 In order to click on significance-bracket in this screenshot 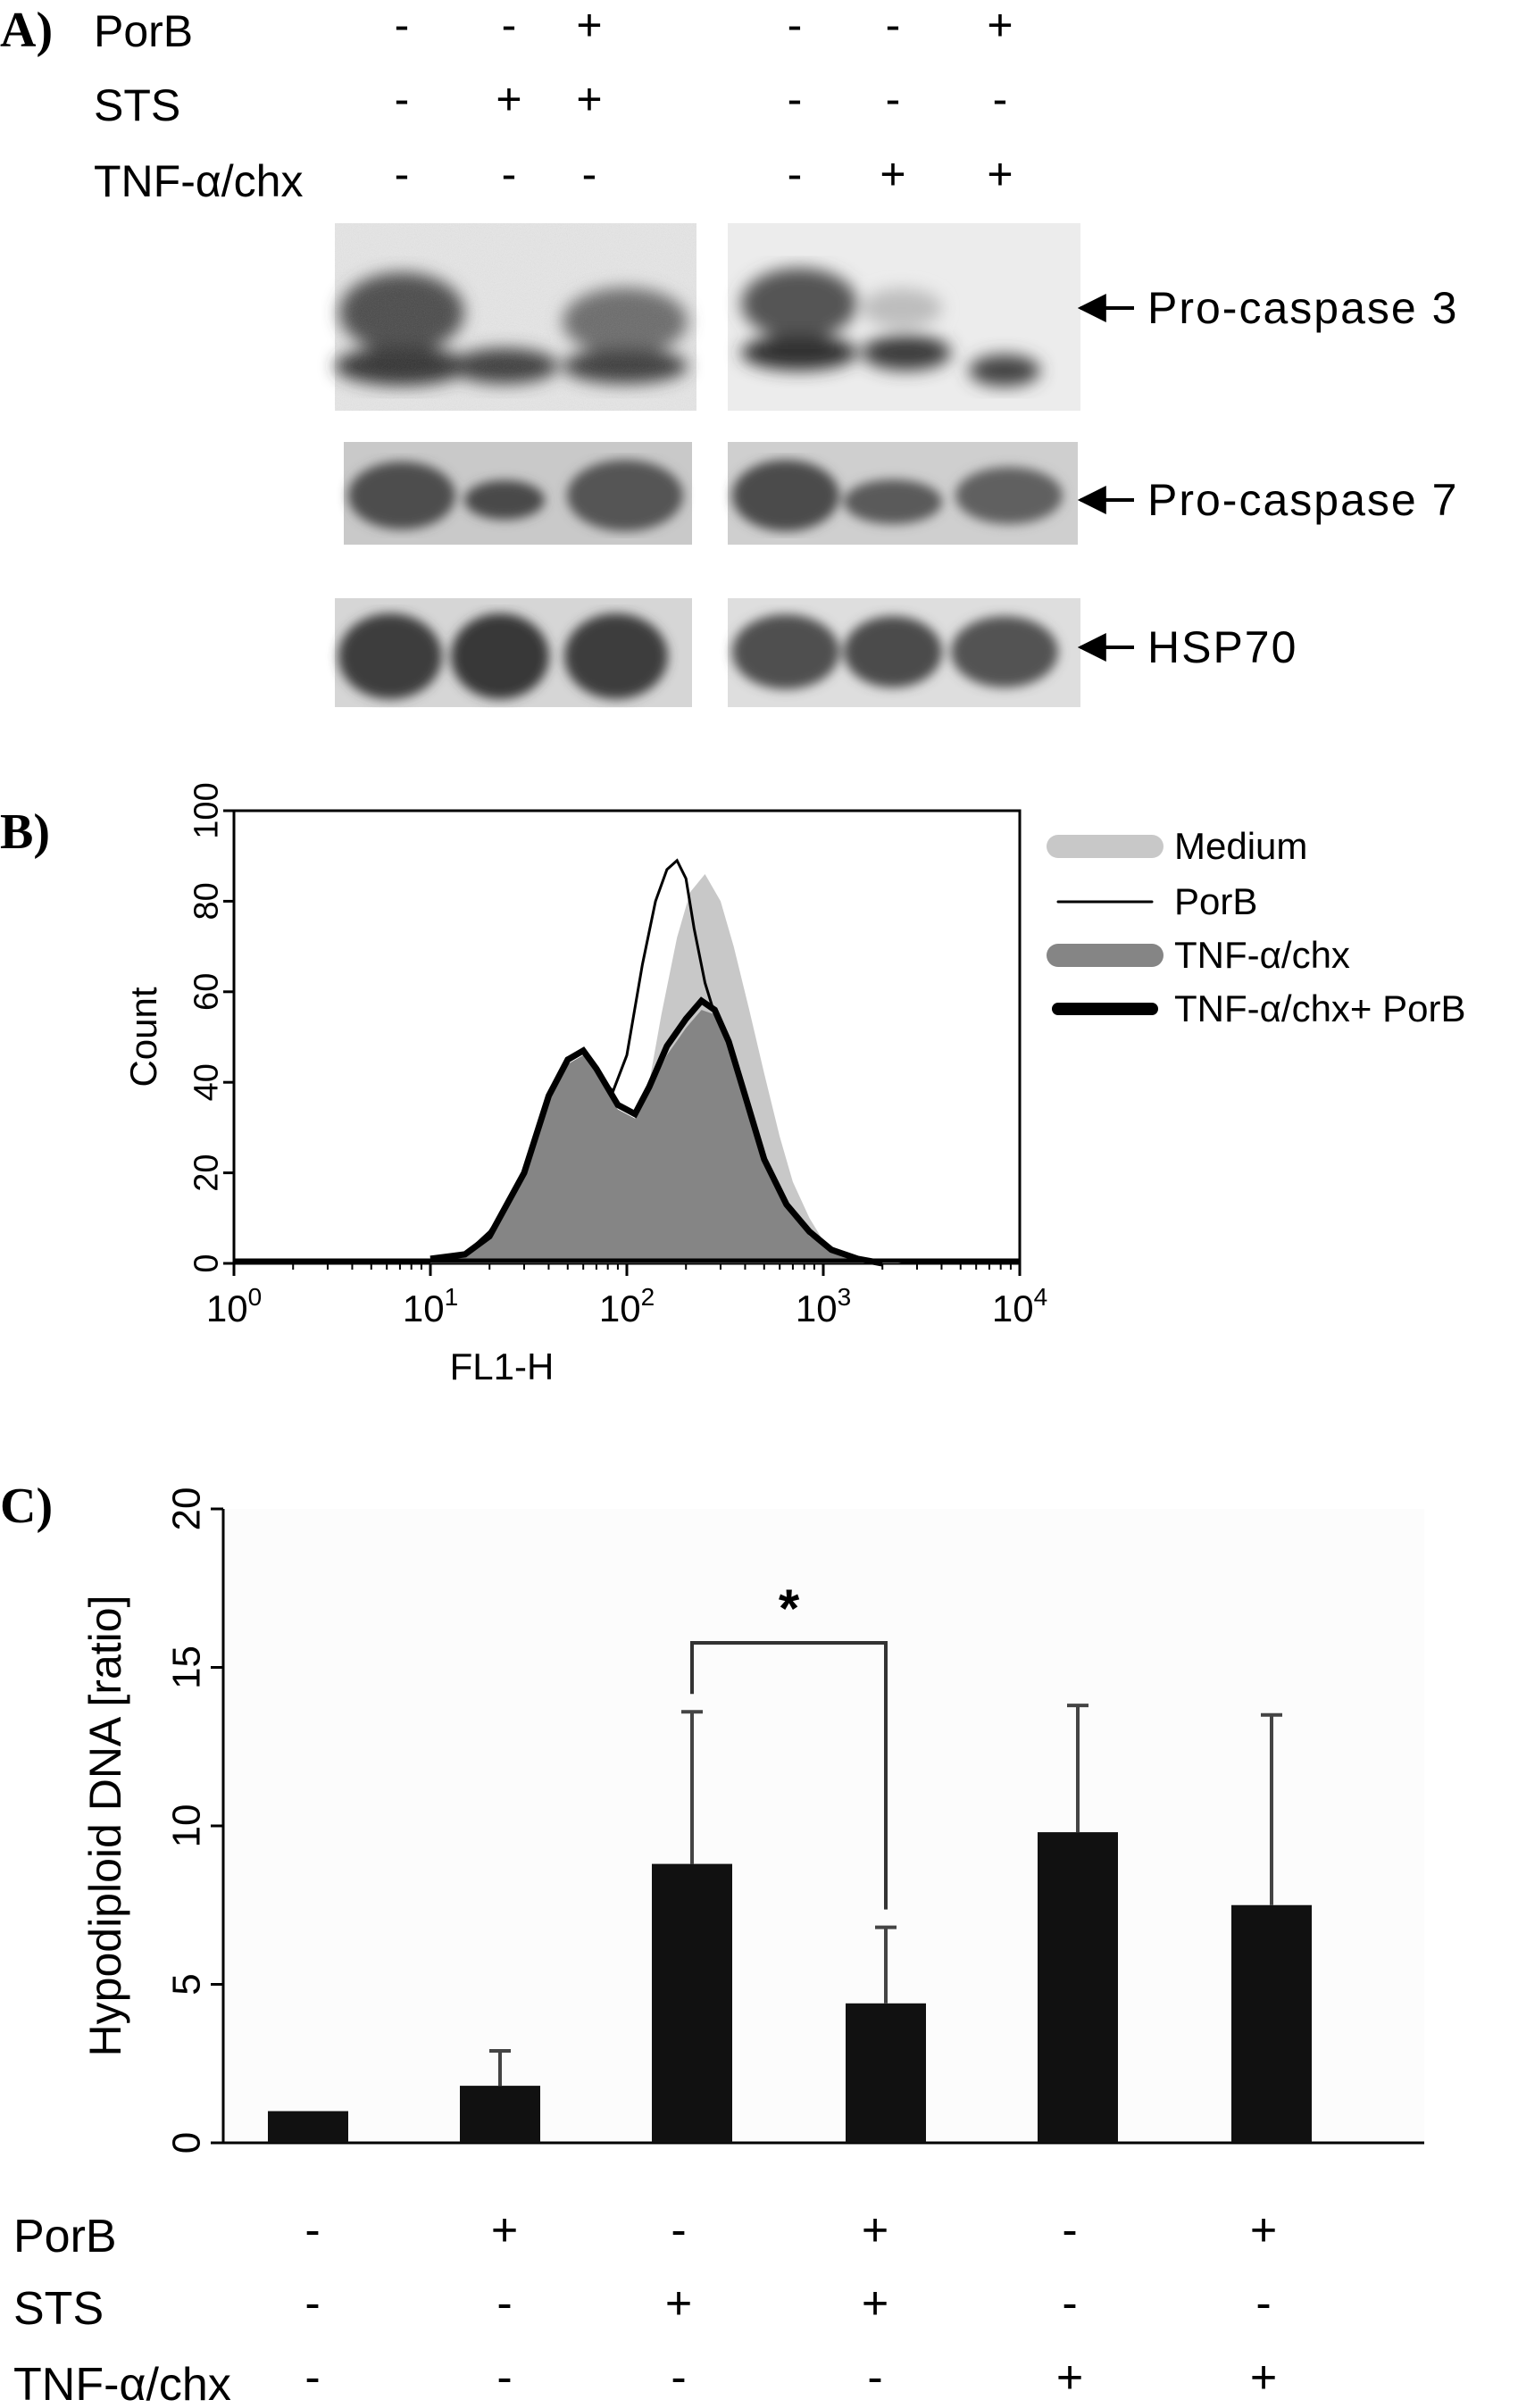, I will do `click(789, 1776)`.